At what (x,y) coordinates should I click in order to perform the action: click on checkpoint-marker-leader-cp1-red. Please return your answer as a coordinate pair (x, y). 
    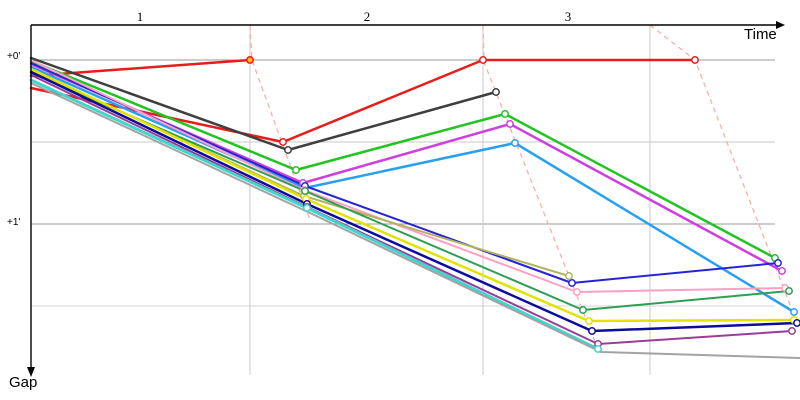
    Looking at the image, I should click on (250, 60).